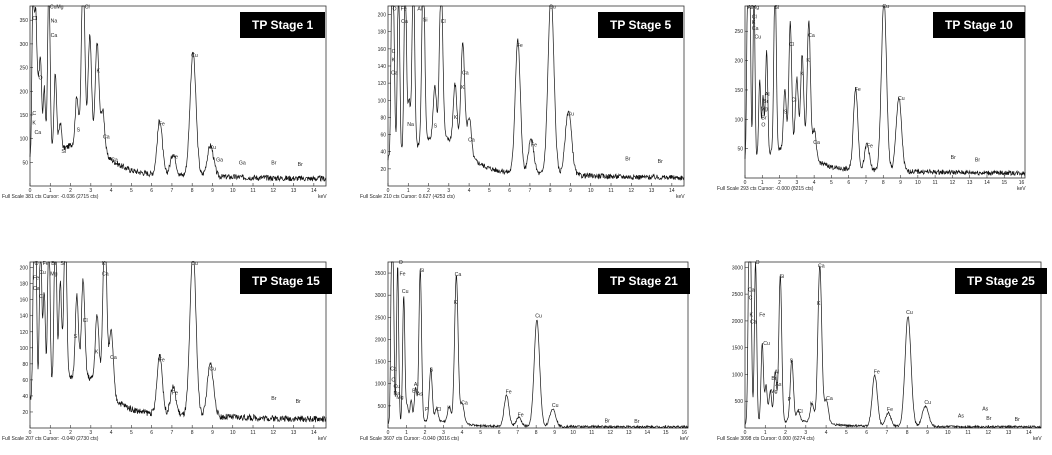  Describe the element at coordinates (90, 191) in the screenshot. I see `x-tick-label: 3` at that location.